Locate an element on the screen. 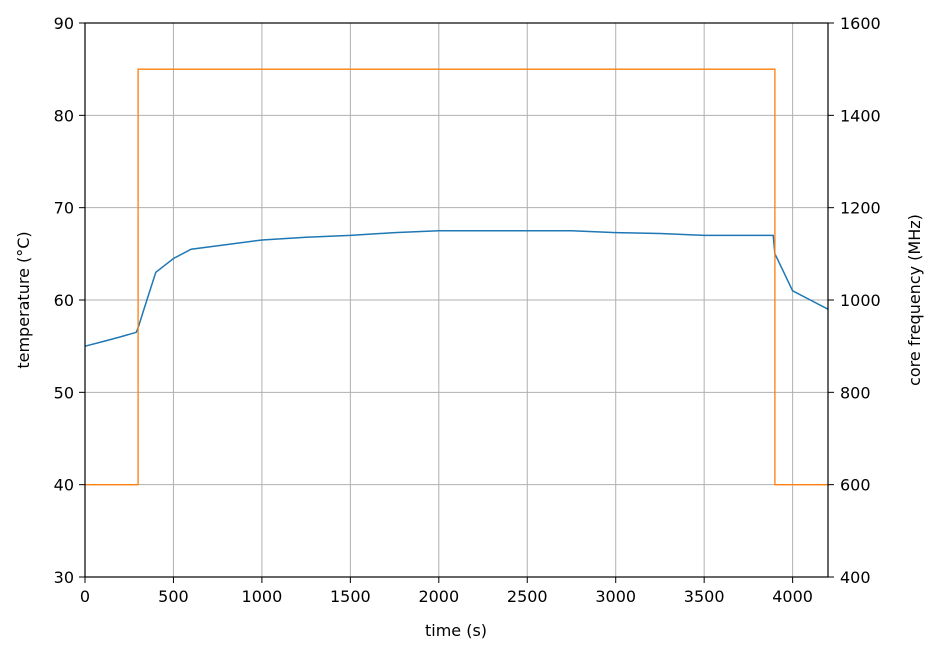 This screenshot has height=655, width=939. left-y-tick-label: 60 is located at coordinates (64, 300).